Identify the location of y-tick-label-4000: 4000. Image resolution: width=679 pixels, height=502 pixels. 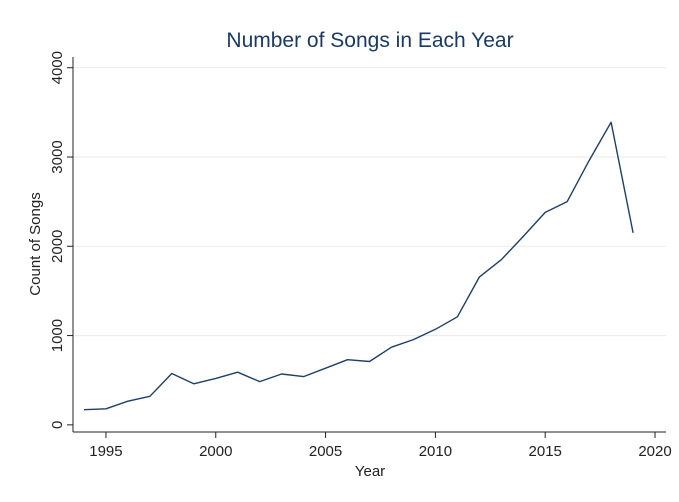
(57, 67).